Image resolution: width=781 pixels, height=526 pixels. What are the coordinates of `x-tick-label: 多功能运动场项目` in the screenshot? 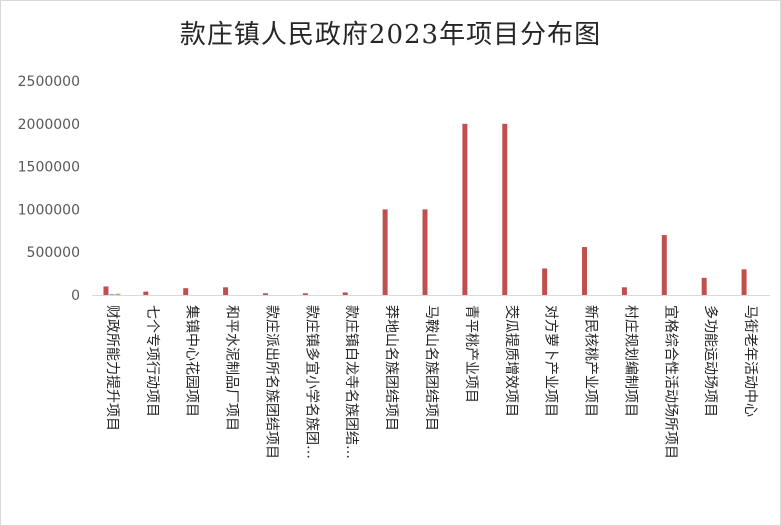 It's located at (710, 361).